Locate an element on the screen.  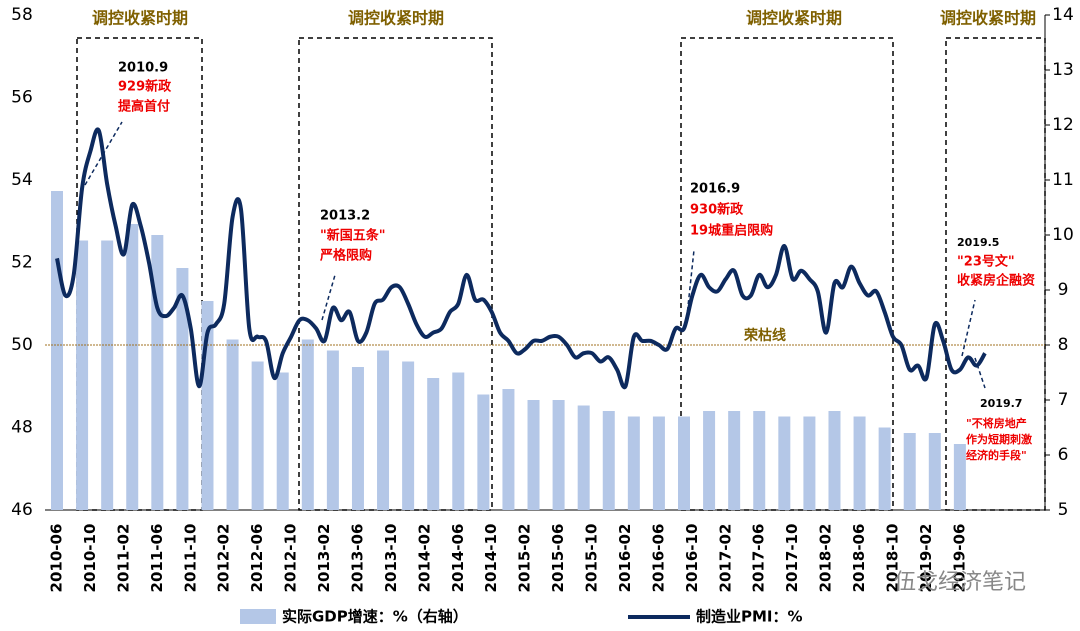
x-tick-label: 2015-10 is located at coordinates (592, 558).